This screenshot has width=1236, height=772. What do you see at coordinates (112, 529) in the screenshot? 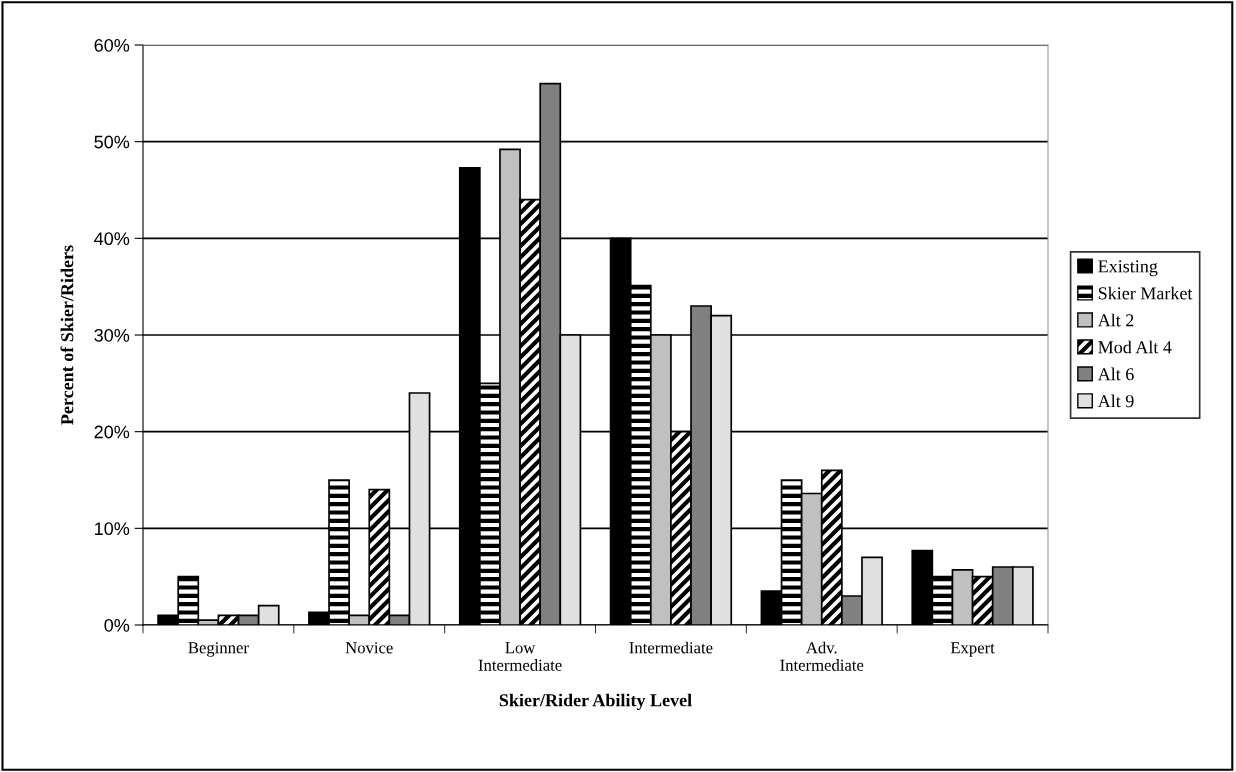
I see `y-tick-label: 10%` at bounding box center [112, 529].